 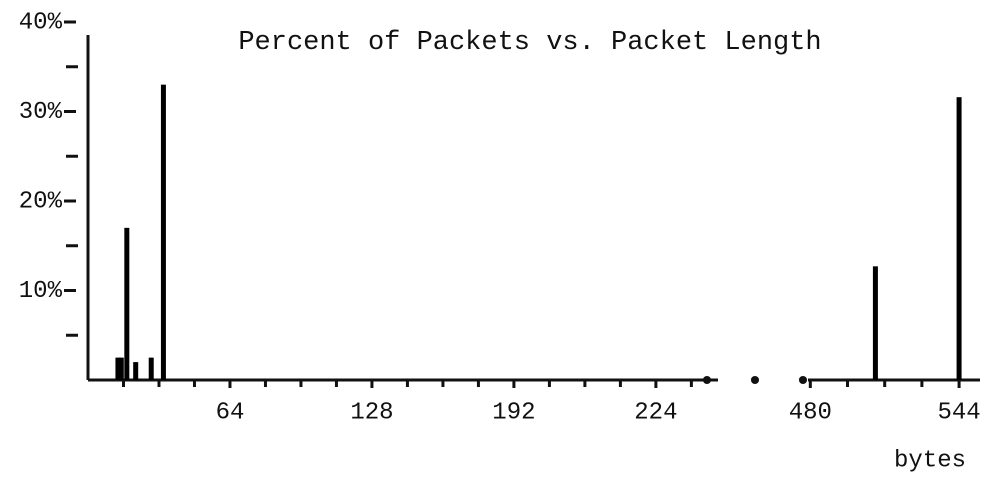 What do you see at coordinates (930, 460) in the screenshot?
I see `x-axis-label: bytes` at bounding box center [930, 460].